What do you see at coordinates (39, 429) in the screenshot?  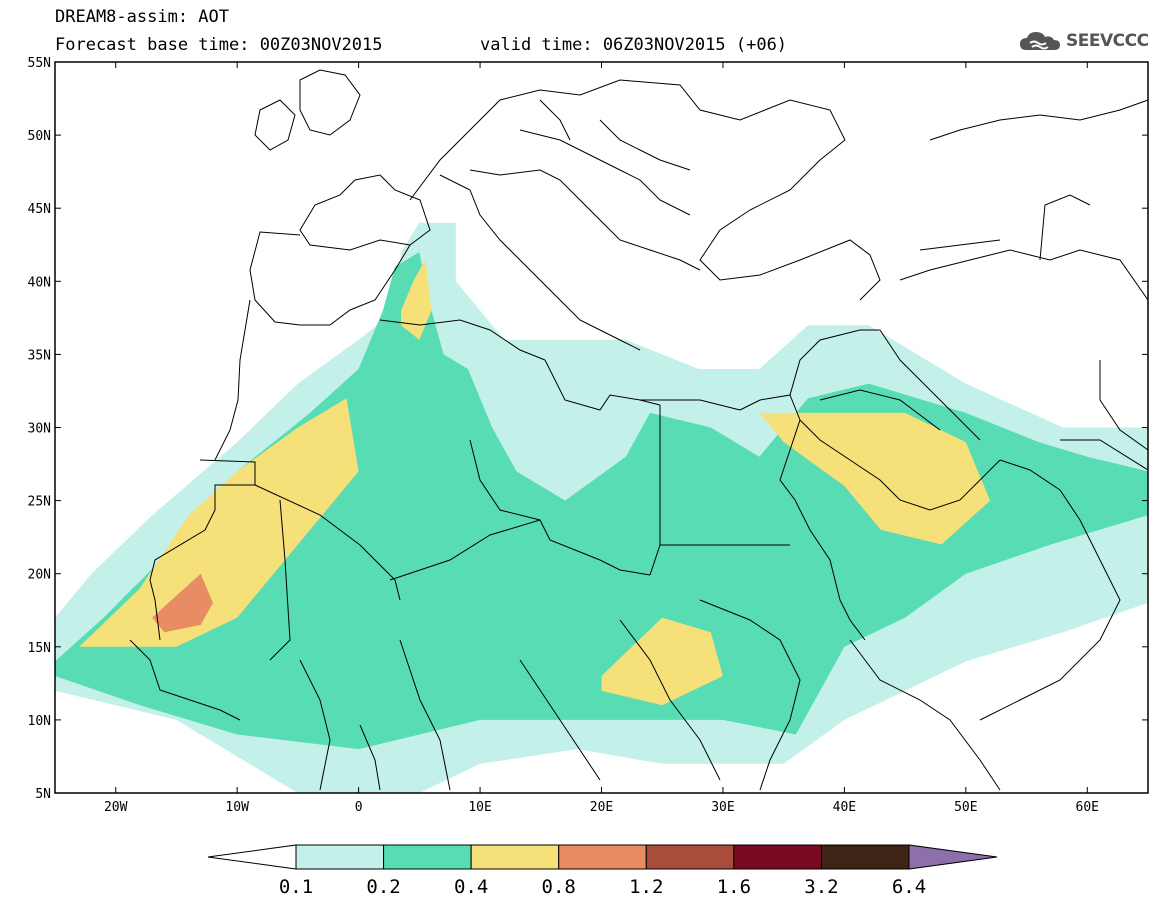 I see `lat-tick-label: 30N` at bounding box center [39, 429].